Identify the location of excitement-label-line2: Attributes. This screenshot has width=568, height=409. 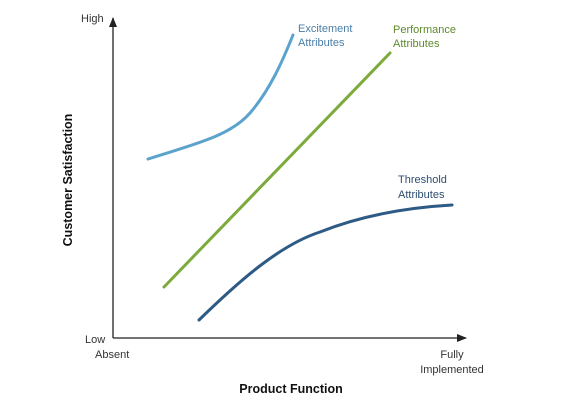
(321, 43).